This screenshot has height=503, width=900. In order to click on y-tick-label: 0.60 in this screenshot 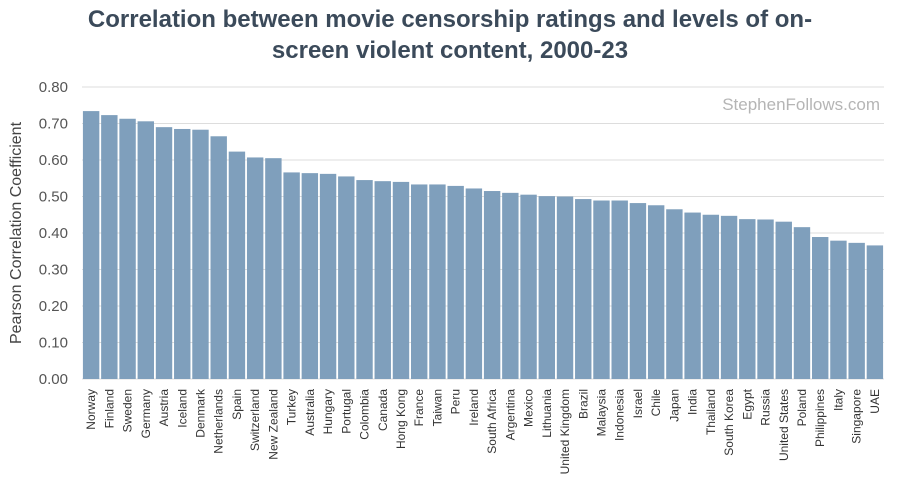, I will do `click(53, 160)`.